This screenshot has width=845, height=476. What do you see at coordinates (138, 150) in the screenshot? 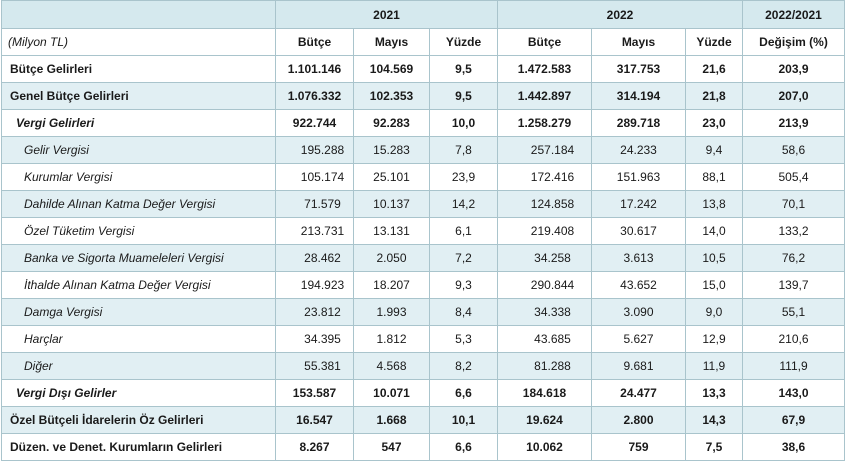
I see `row-label: Gelir Vergisi` at bounding box center [138, 150].